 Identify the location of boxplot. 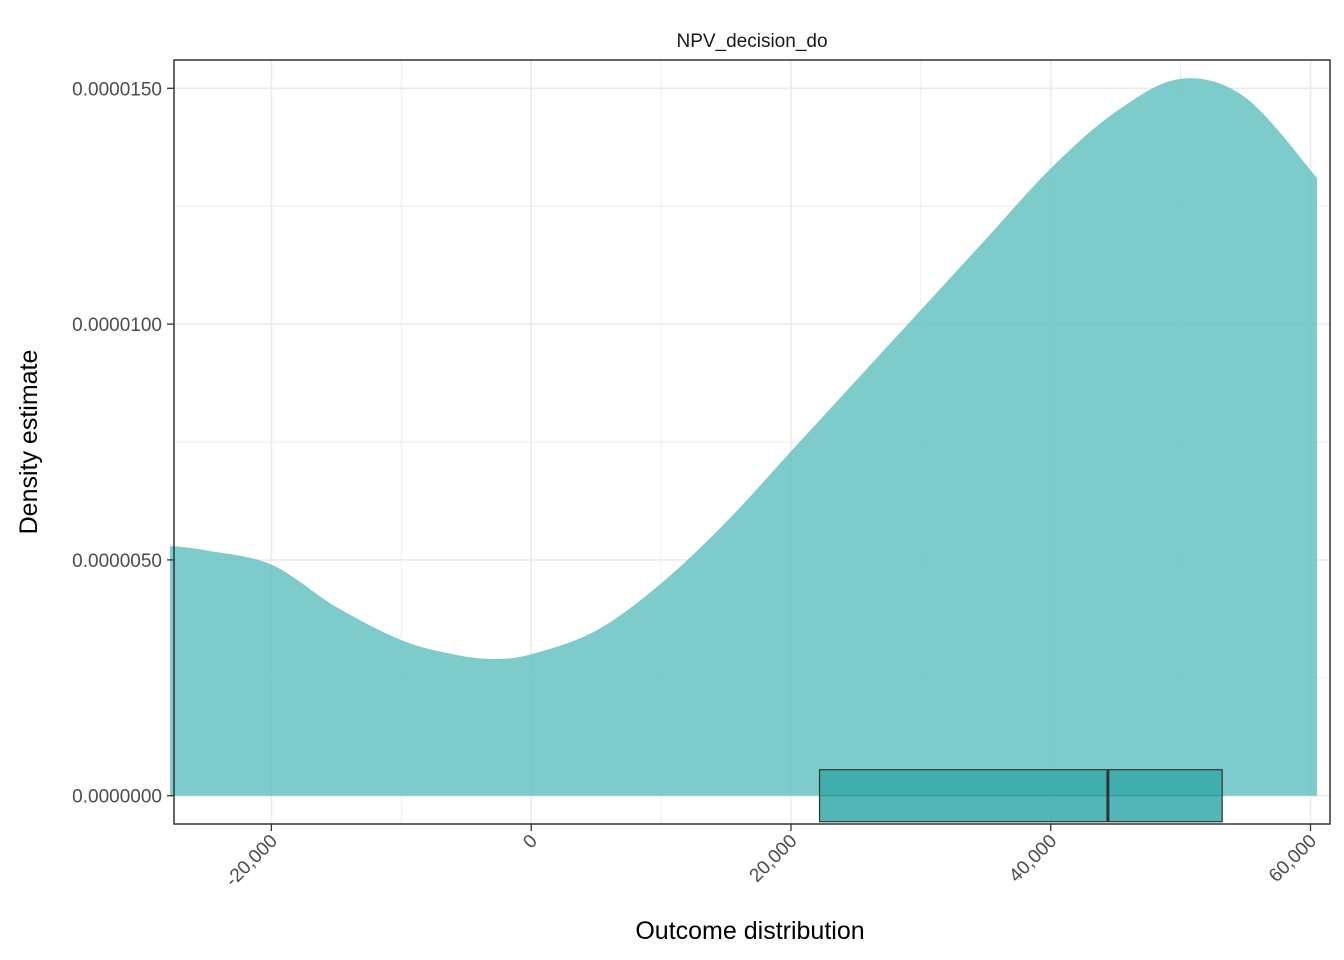
(1020, 796).